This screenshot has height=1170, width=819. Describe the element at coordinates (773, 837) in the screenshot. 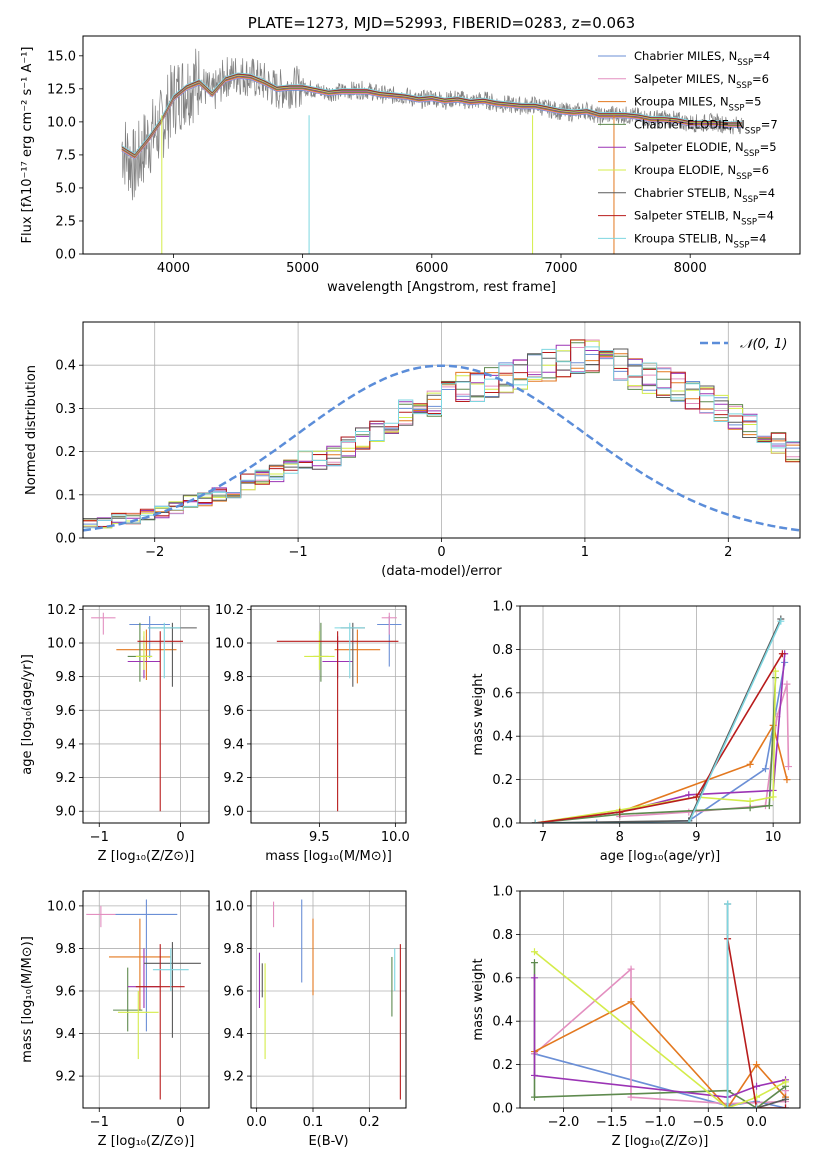

I see `x-tick-label: 10` at that location.